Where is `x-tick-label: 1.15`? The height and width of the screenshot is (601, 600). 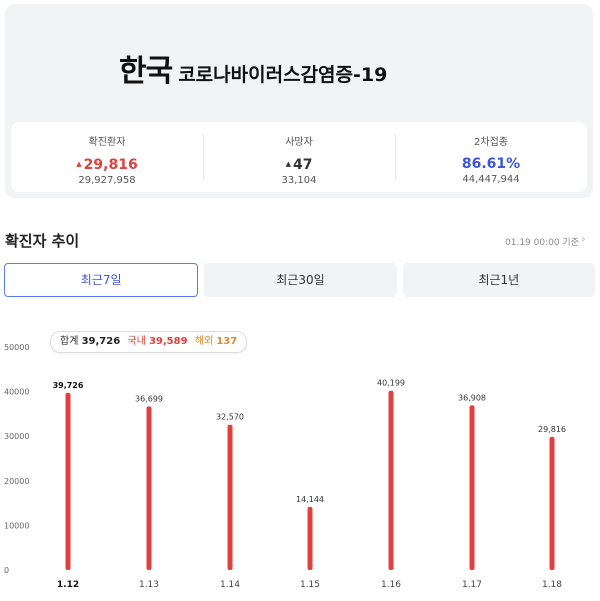 x-tick-label: 1.15 is located at coordinates (310, 585).